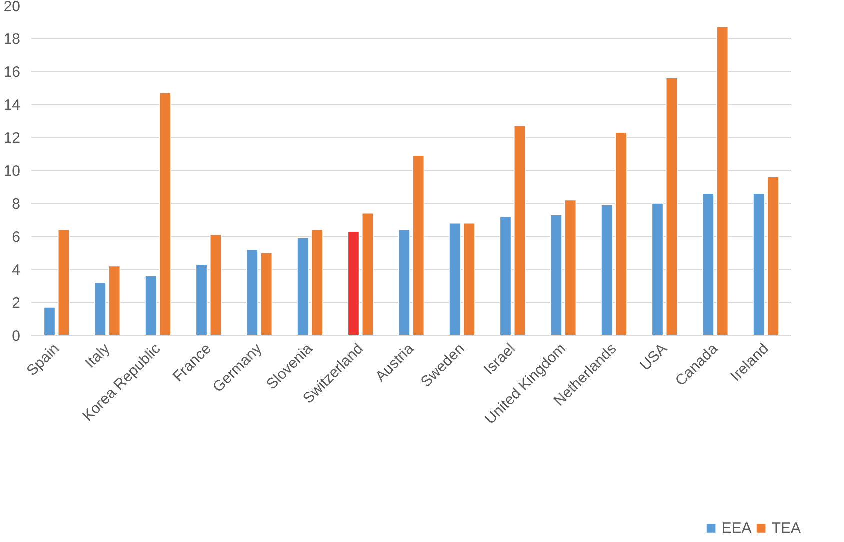 Image resolution: width=844 pixels, height=542 pixels. Describe the element at coordinates (737, 528) in the screenshot. I see `legend-label: EEA` at that location.